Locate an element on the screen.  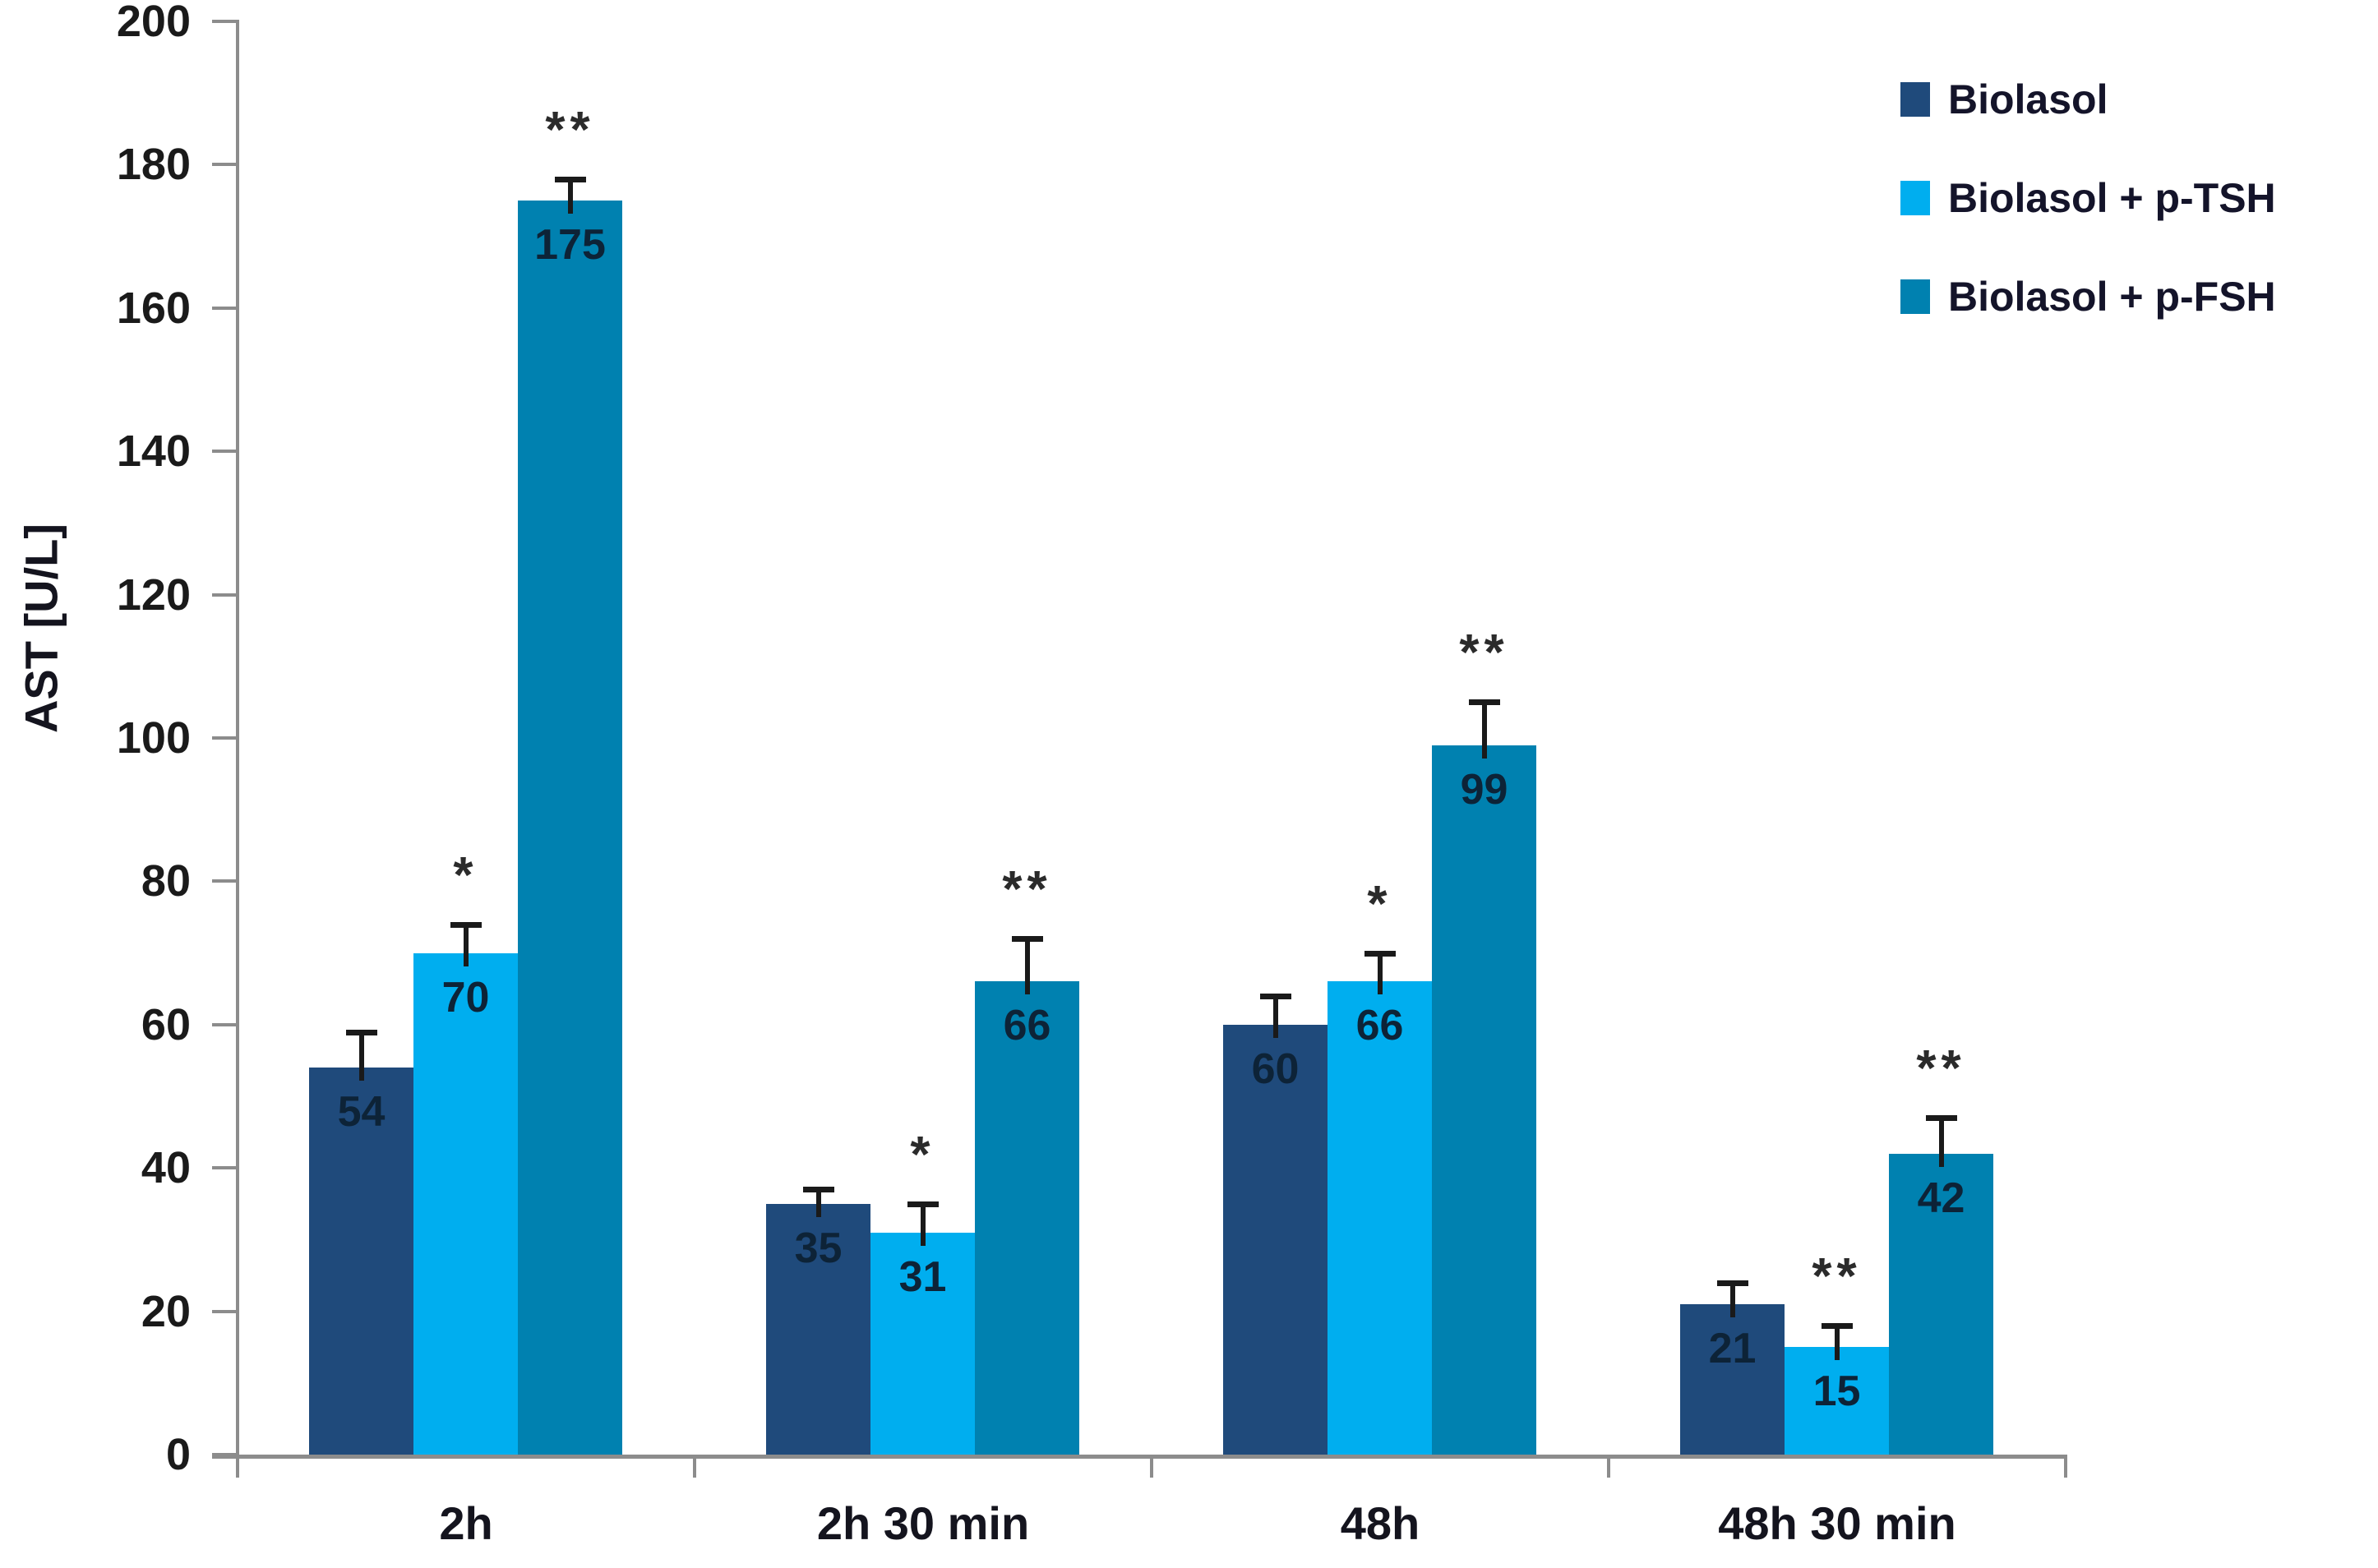
legend: Biolasol Biolasol + p-TSH Biolasol + p-FSH is located at coordinates (2088, 223).